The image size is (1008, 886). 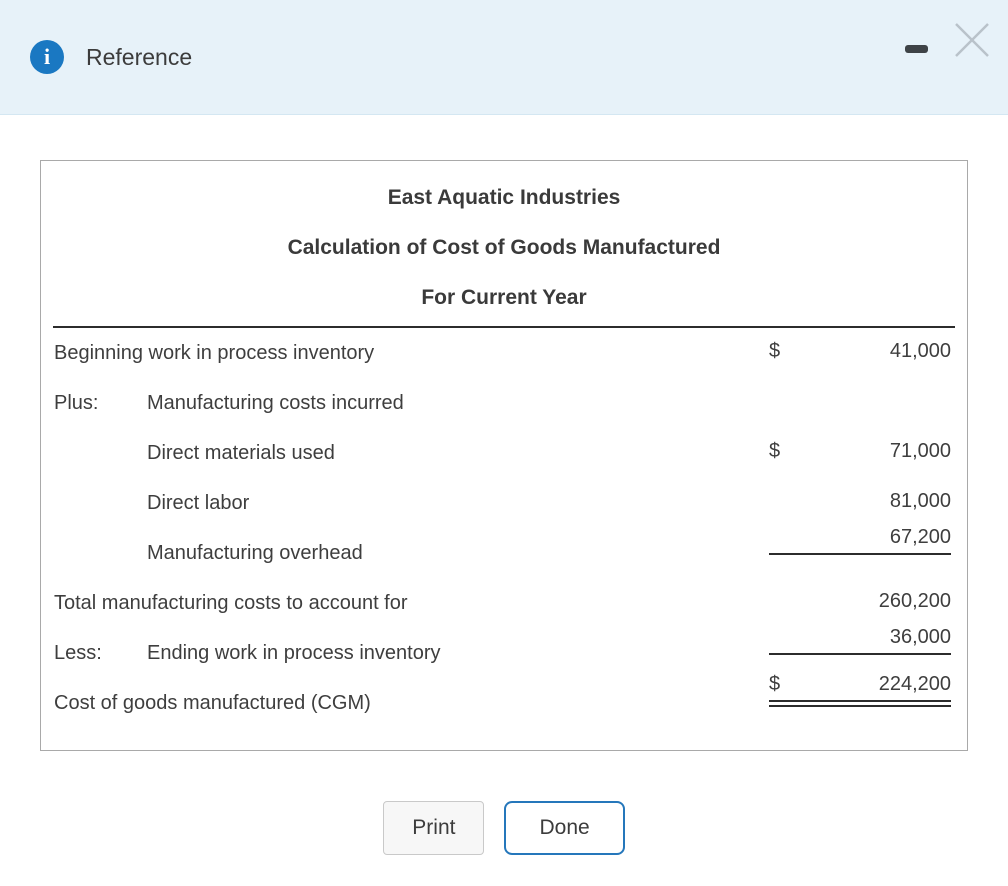 I want to click on row-amount-group: $ 71,000, so click(x=860, y=453).